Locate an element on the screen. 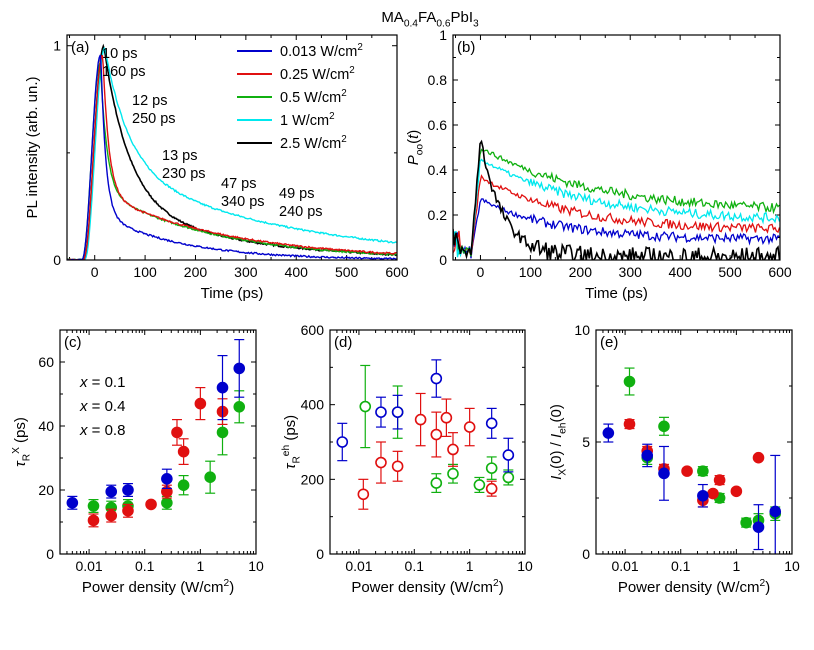 The image size is (814, 650). panel-label: (a) is located at coordinates (80, 47).